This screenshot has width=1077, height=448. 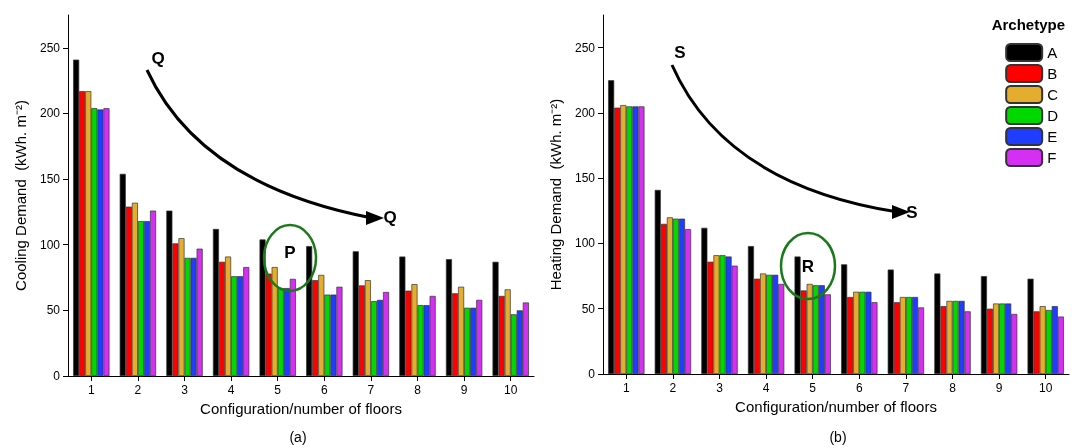 What do you see at coordinates (1052, 52) in the screenshot?
I see `legend-label: A` at bounding box center [1052, 52].